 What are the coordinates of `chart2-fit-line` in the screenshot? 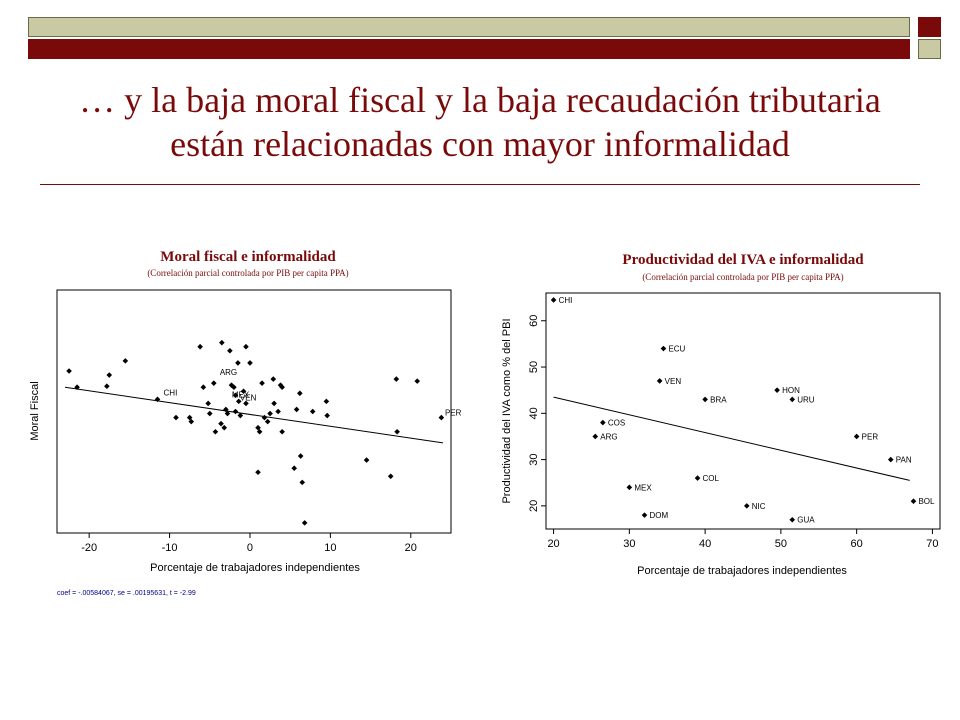 It's located at (731, 438).